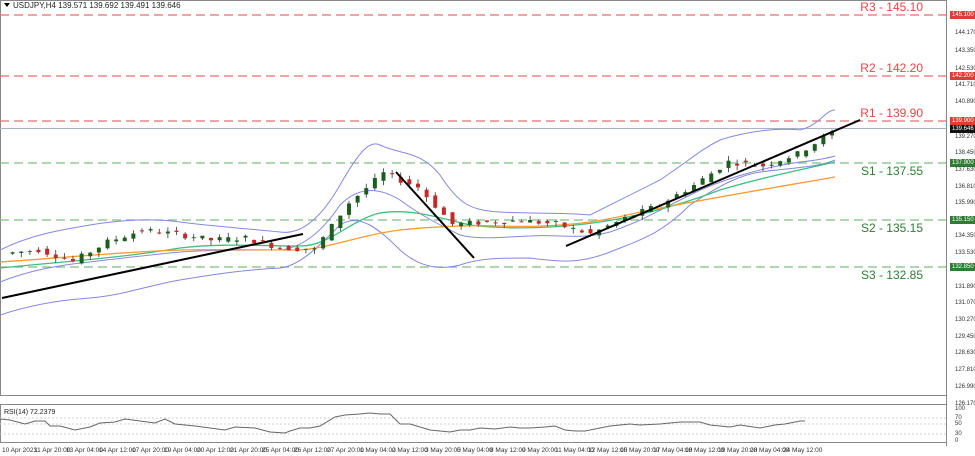  What do you see at coordinates (770, 450) in the screenshot?
I see `x-tick: 23 May 04:00` at bounding box center [770, 450].